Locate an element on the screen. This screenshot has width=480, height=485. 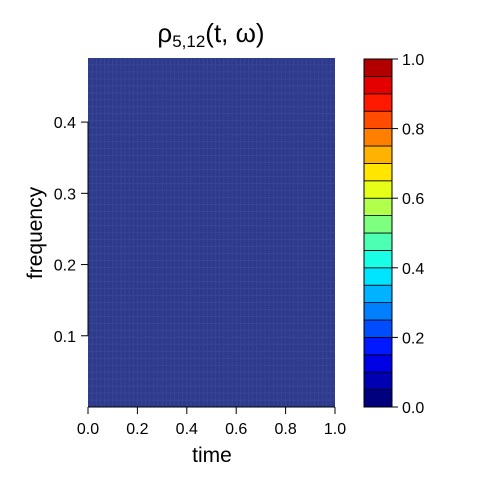
y-tick-label: 0.1 is located at coordinates (65, 337).